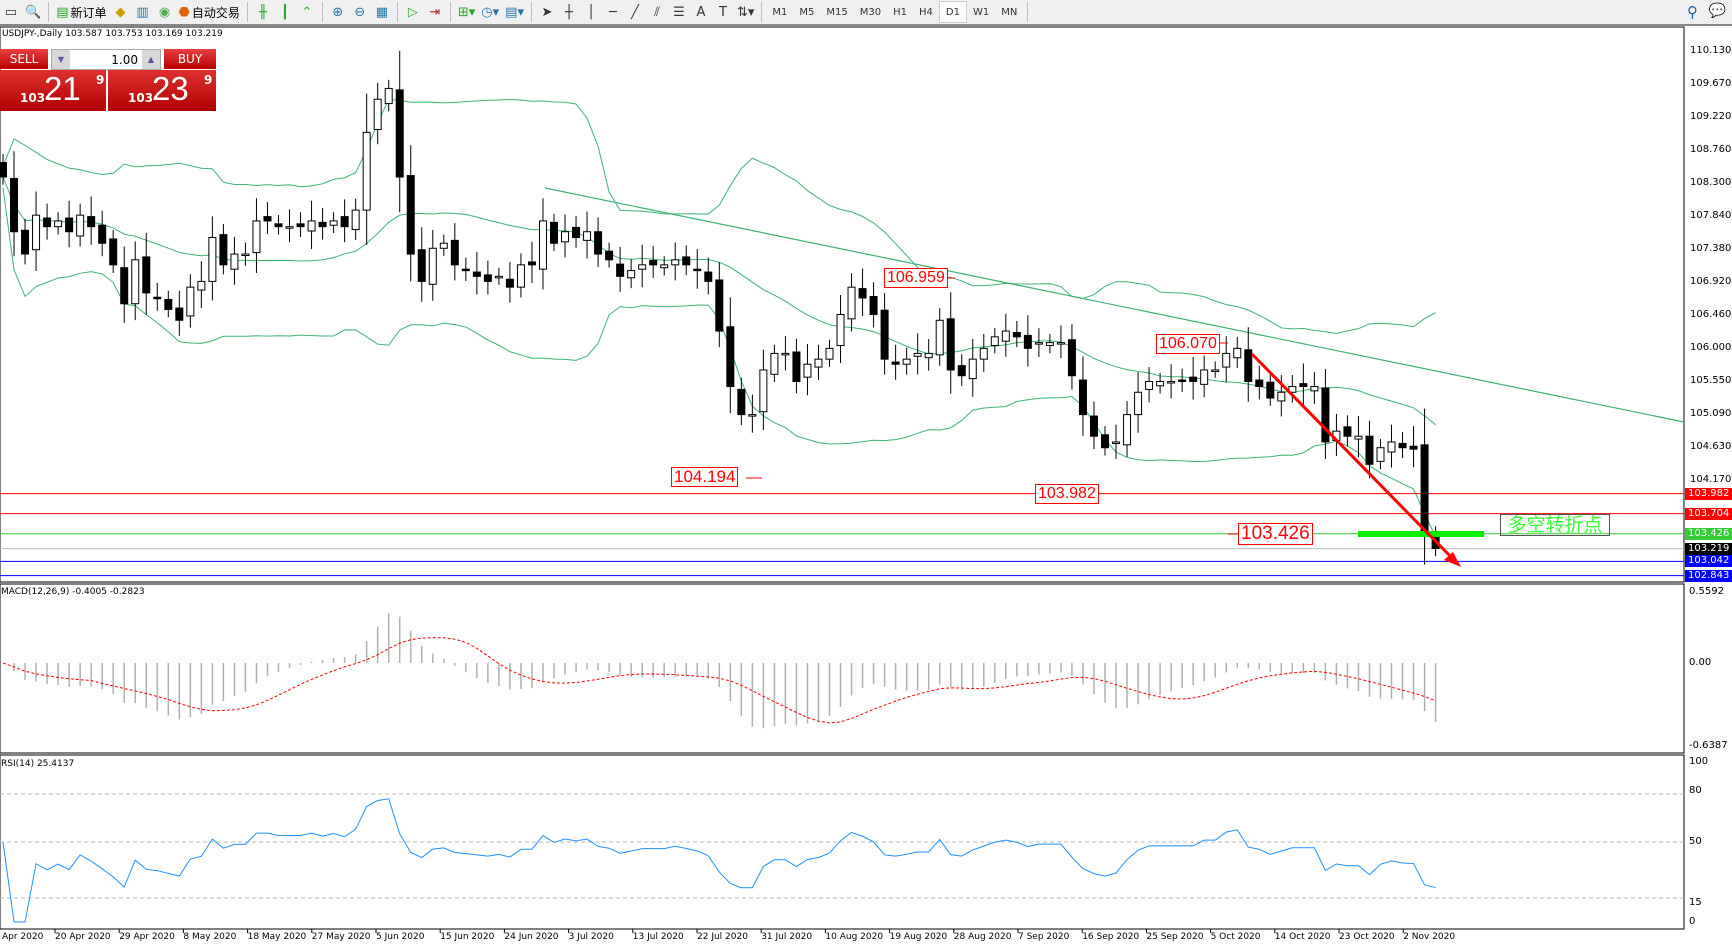 This screenshot has width=1732, height=947. What do you see at coordinates (162, 90) in the screenshot?
I see `buy-price: 103 23 9` at bounding box center [162, 90].